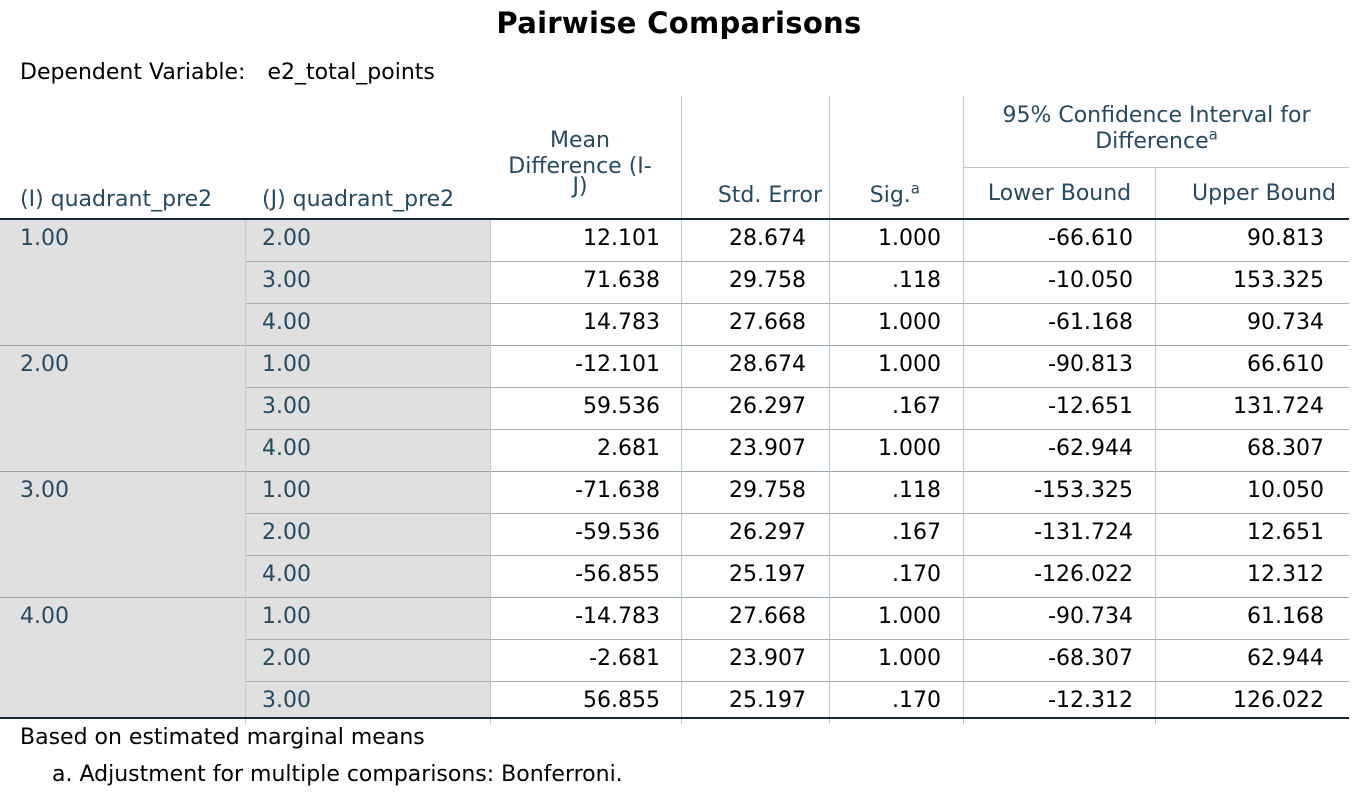 The width and height of the screenshot is (1358, 802). What do you see at coordinates (916, 280) in the screenshot?
I see `cell-sig: .118` at bounding box center [916, 280].